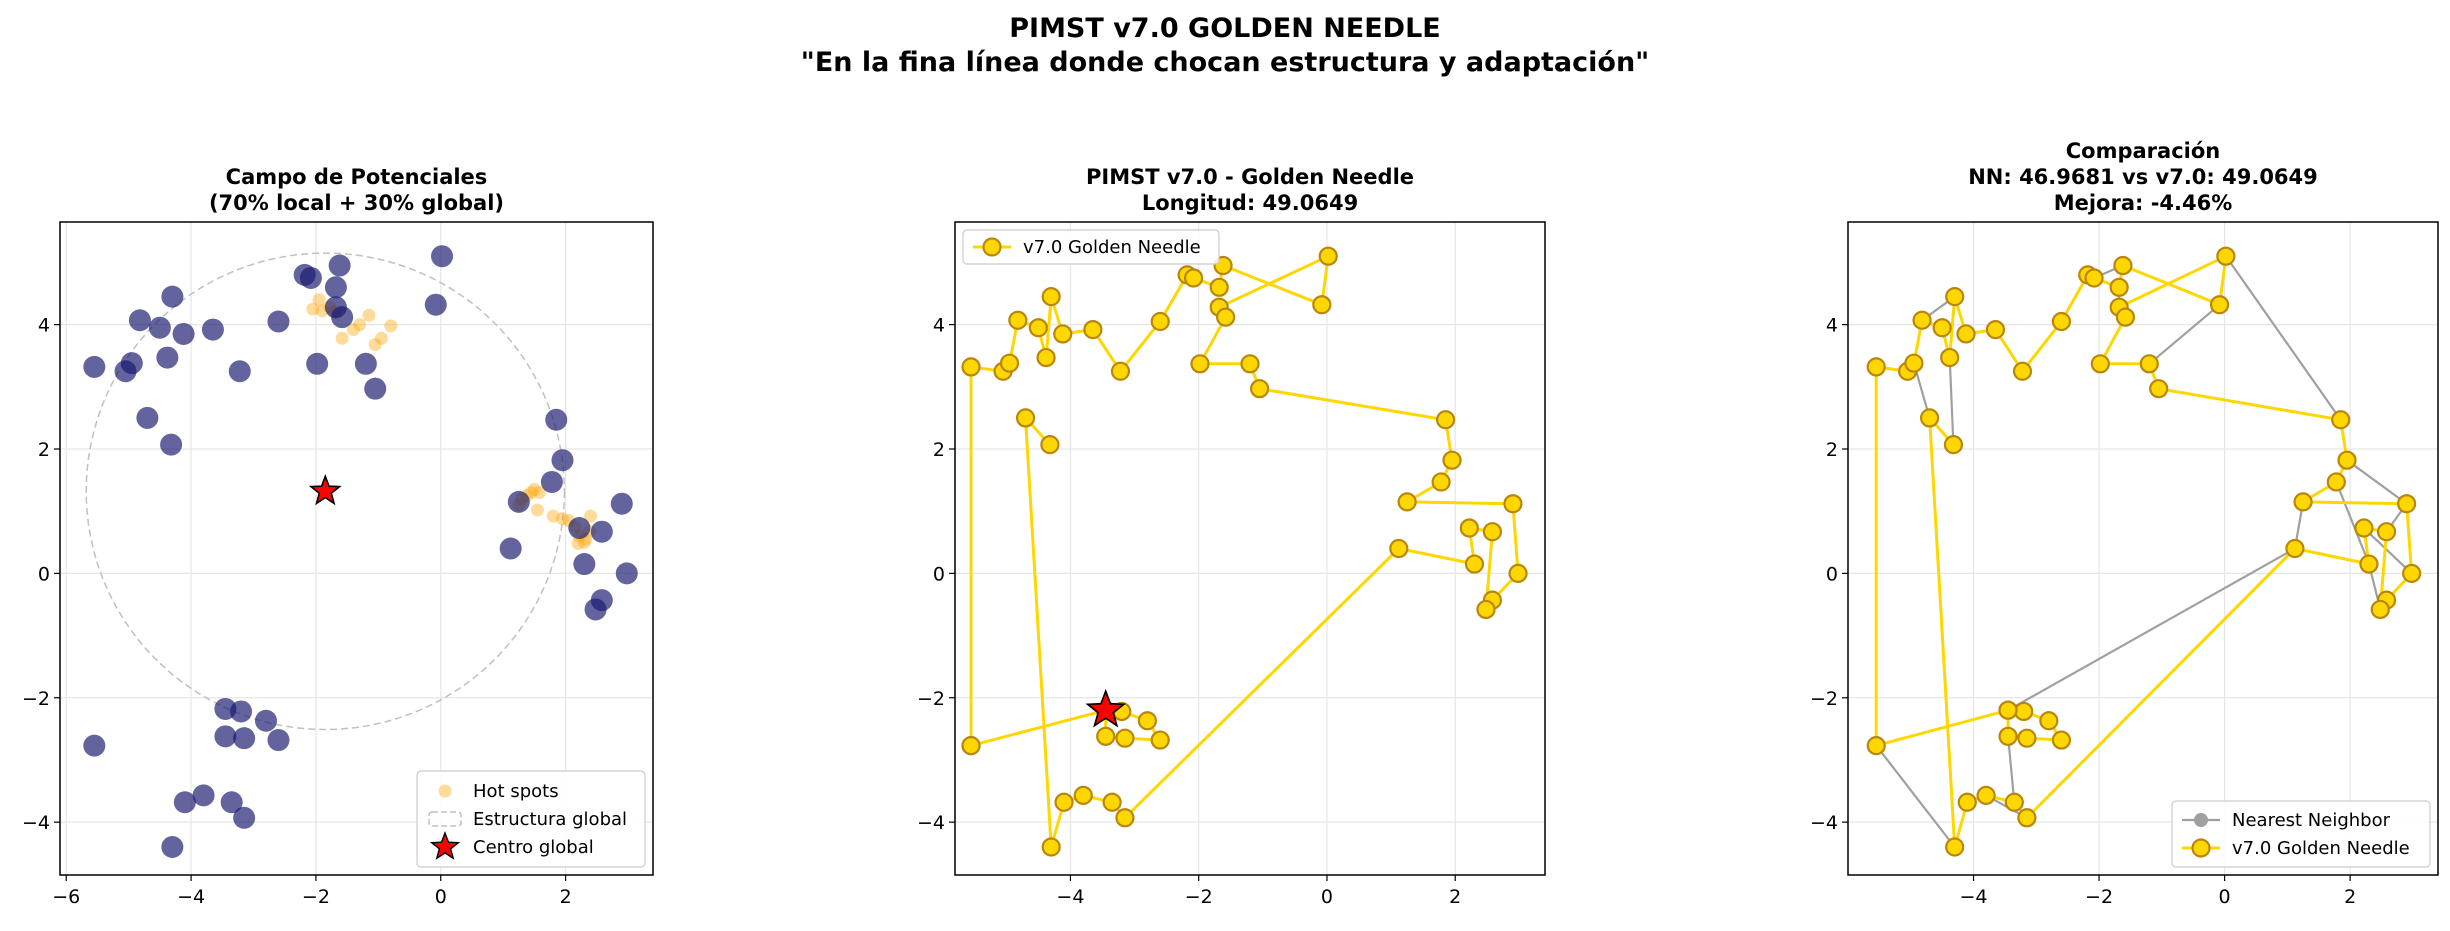 The height and width of the screenshot is (931, 2450). What do you see at coordinates (1105, 708) in the screenshot?
I see `start-point-star` at bounding box center [1105, 708].